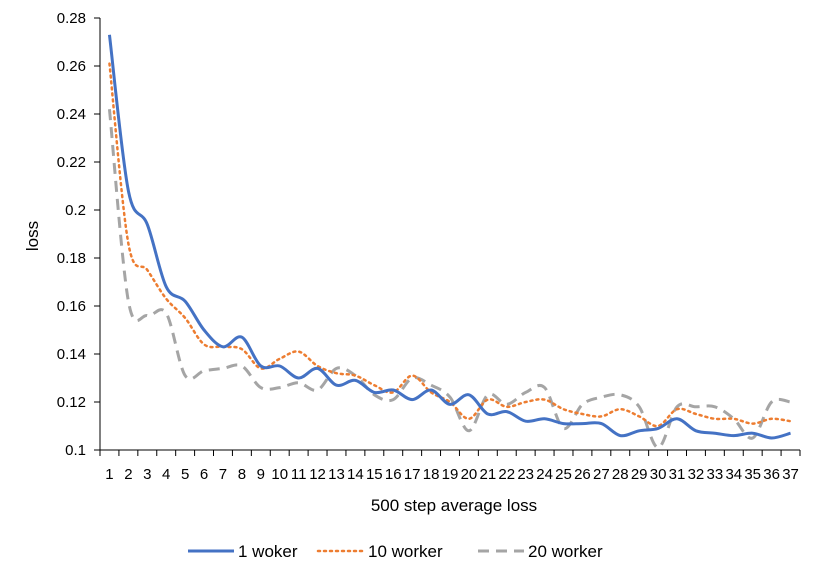 Image resolution: width=822 pixels, height=582 pixels. What do you see at coordinates (431, 474) in the screenshot?
I see `x-tick-label: 18` at bounding box center [431, 474].